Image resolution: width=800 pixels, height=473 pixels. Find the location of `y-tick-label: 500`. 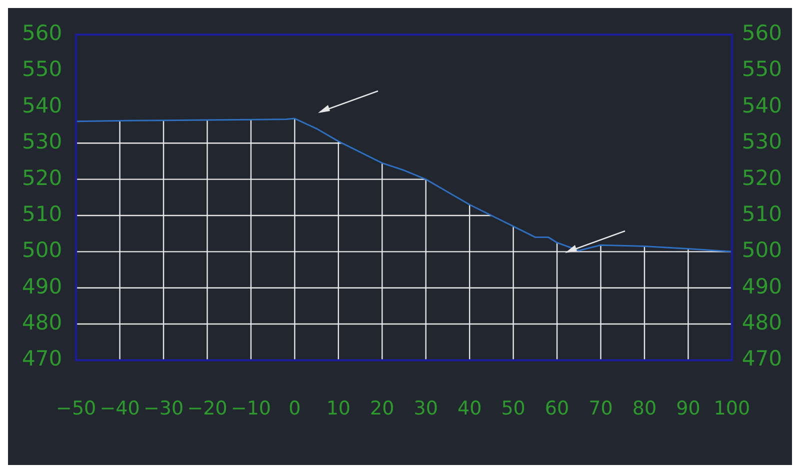

y-tick-label: 500 is located at coordinates (42, 250).